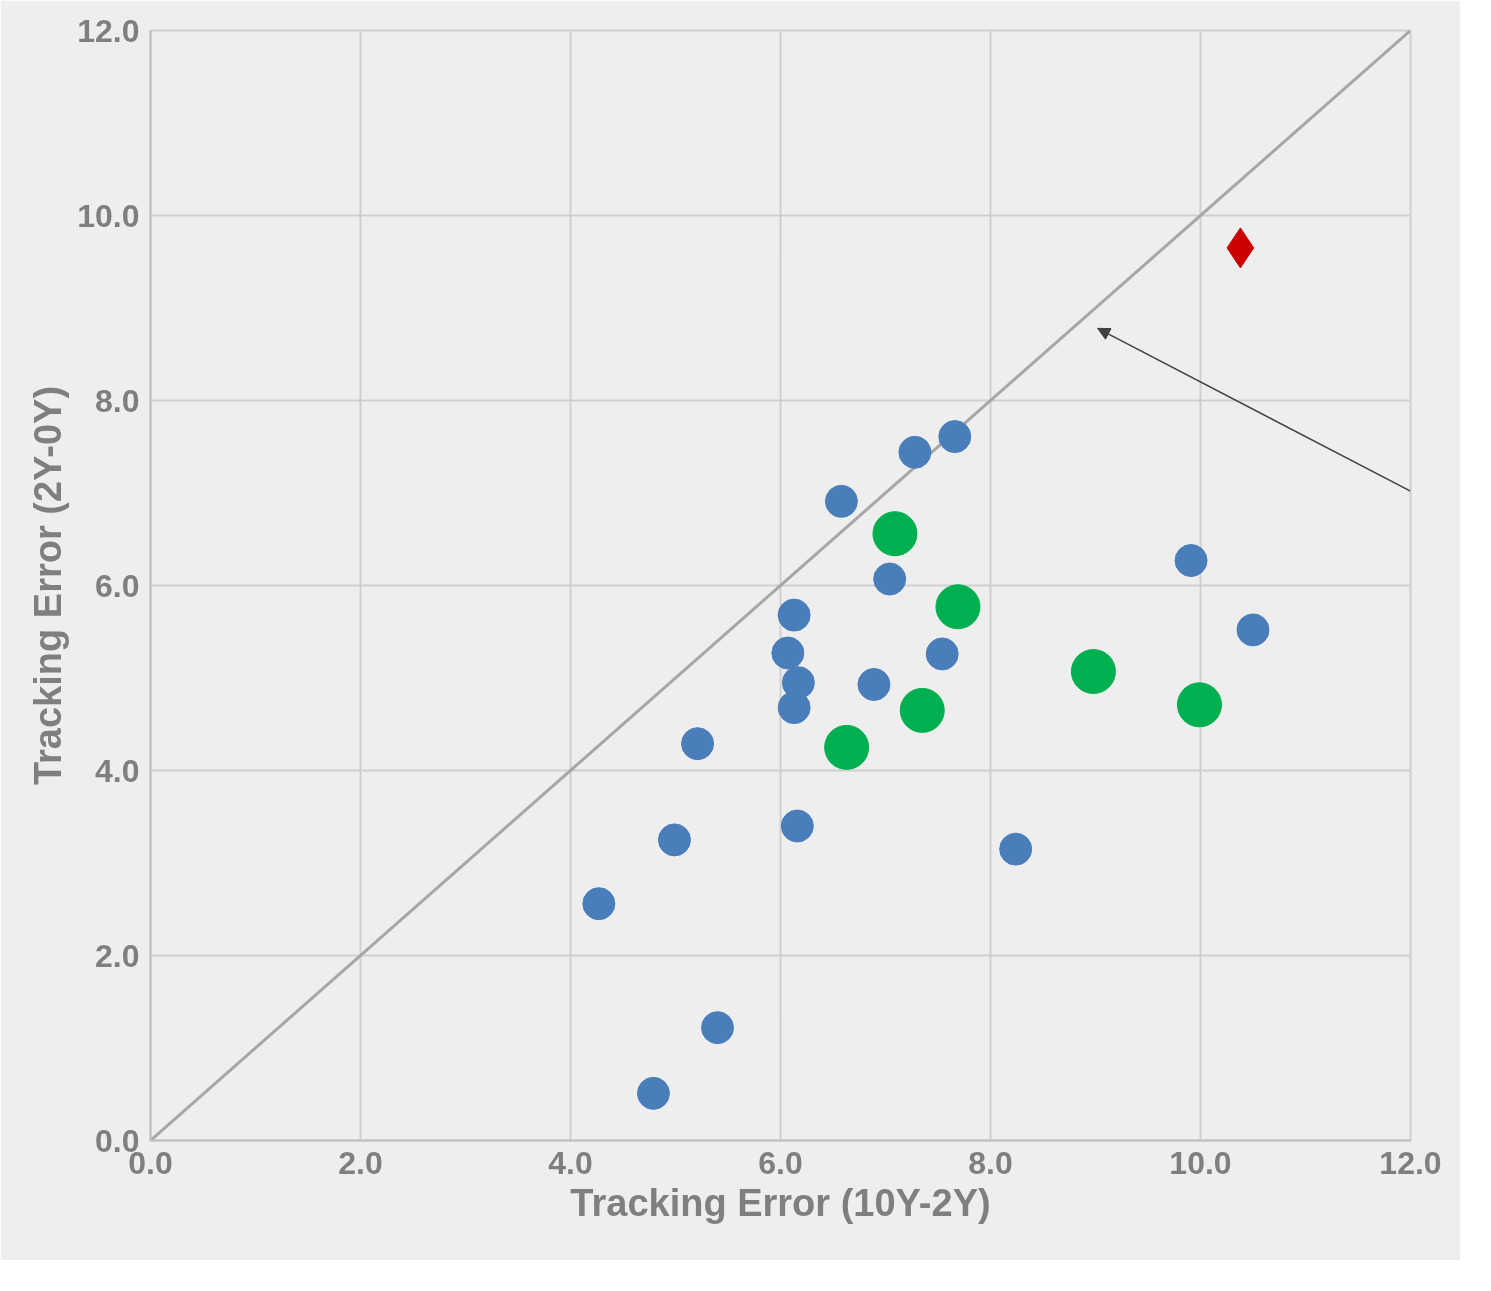 Image resolution: width=1491 pixels, height=1291 pixels. Describe the element at coordinates (117, 770) in the screenshot. I see `y-tick-label: 4.0` at that location.